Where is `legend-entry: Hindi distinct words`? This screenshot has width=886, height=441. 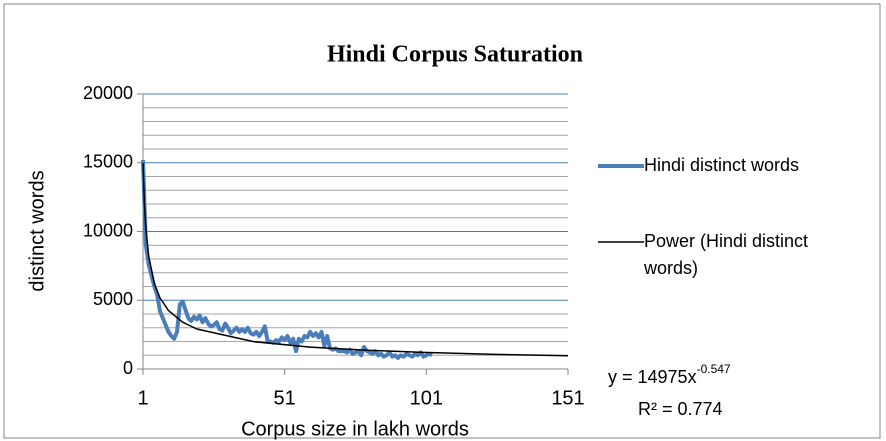 legend-entry: Hindi distinct words is located at coordinates (722, 165).